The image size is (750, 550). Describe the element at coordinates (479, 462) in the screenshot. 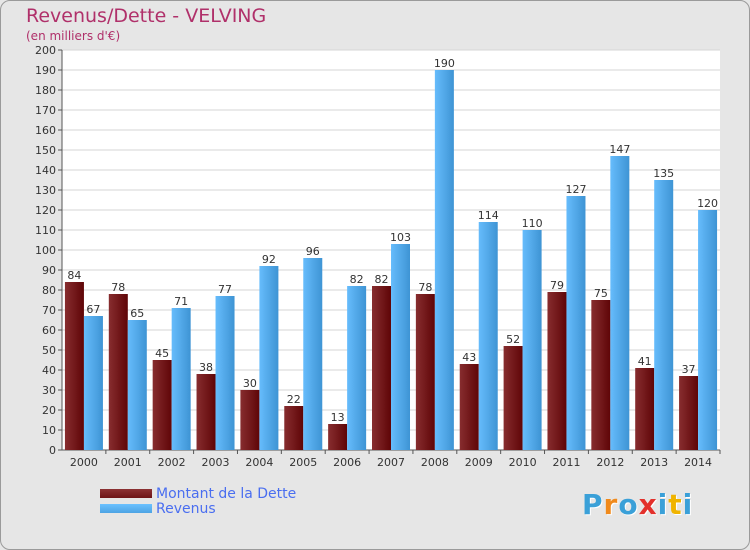

I see `x-tick-label: 2009` at that location.